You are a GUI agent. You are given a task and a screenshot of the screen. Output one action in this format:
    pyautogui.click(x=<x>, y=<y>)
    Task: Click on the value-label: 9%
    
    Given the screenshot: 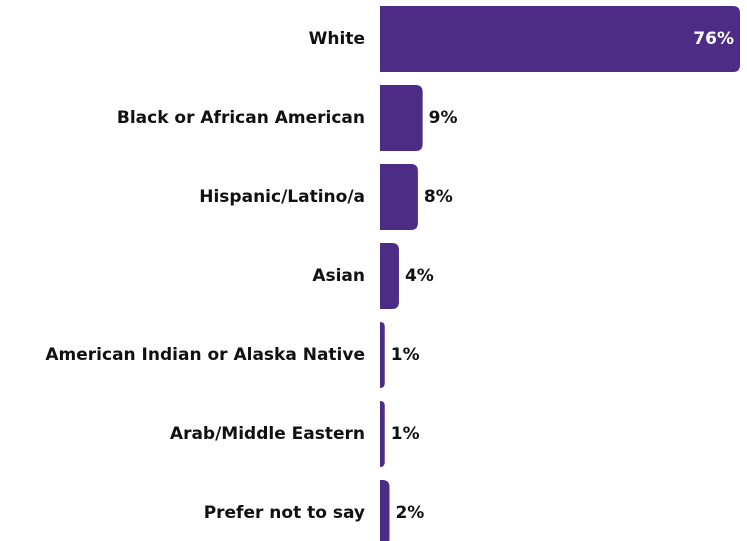 What is the action you would take?
    pyautogui.click(x=443, y=118)
    